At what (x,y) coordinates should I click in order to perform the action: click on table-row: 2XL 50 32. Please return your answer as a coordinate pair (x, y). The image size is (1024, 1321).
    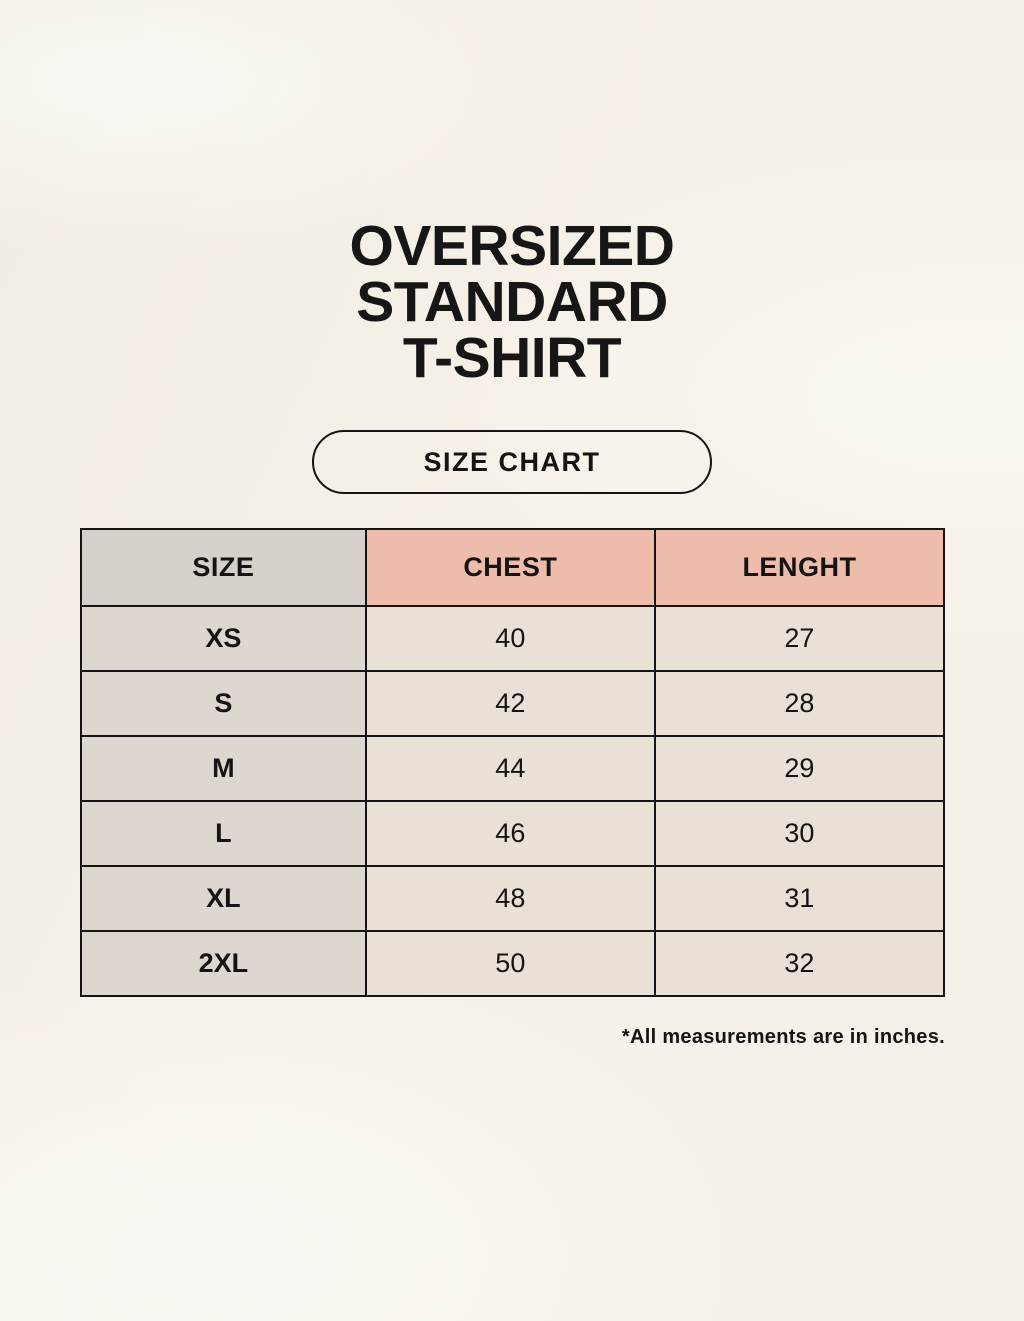
    Looking at the image, I should click on (513, 963).